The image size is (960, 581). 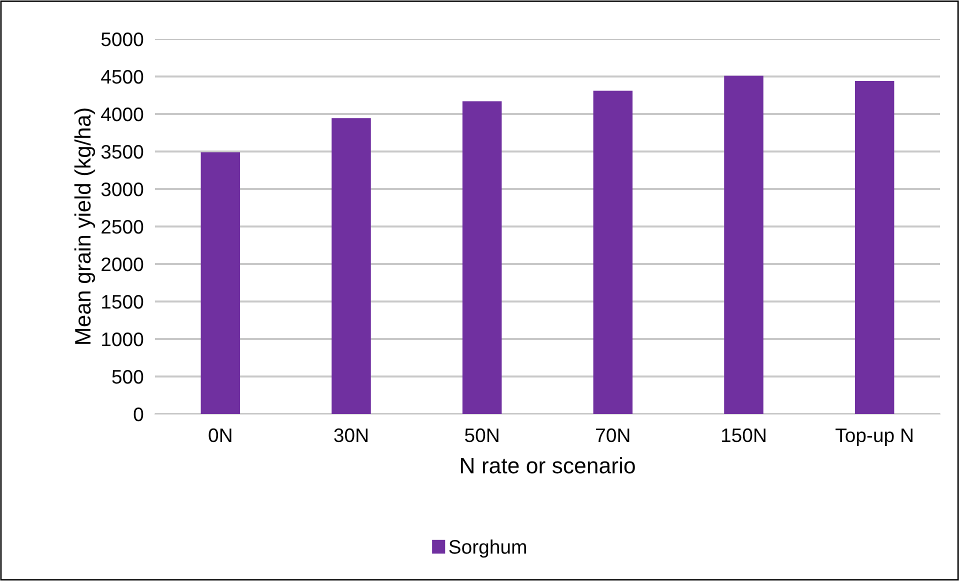 What do you see at coordinates (548, 465) in the screenshot?
I see `x-axis-title: N rate or scenario` at bounding box center [548, 465].